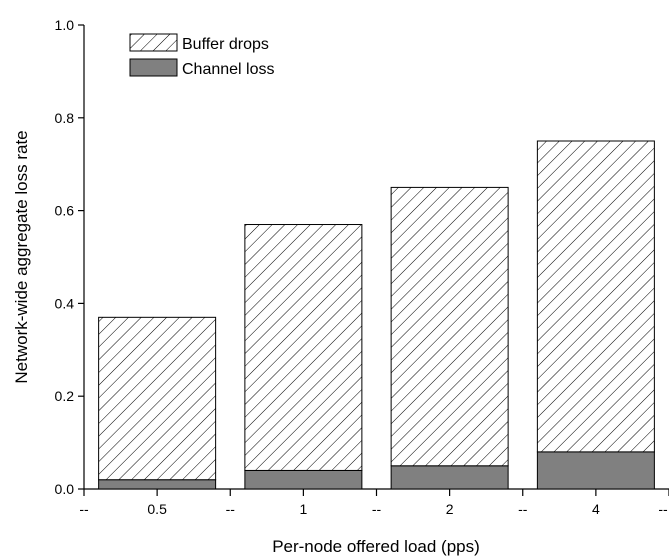 This screenshot has height=558, width=669. I want to click on legend: Buffer drops Channel loss, so click(202, 55).